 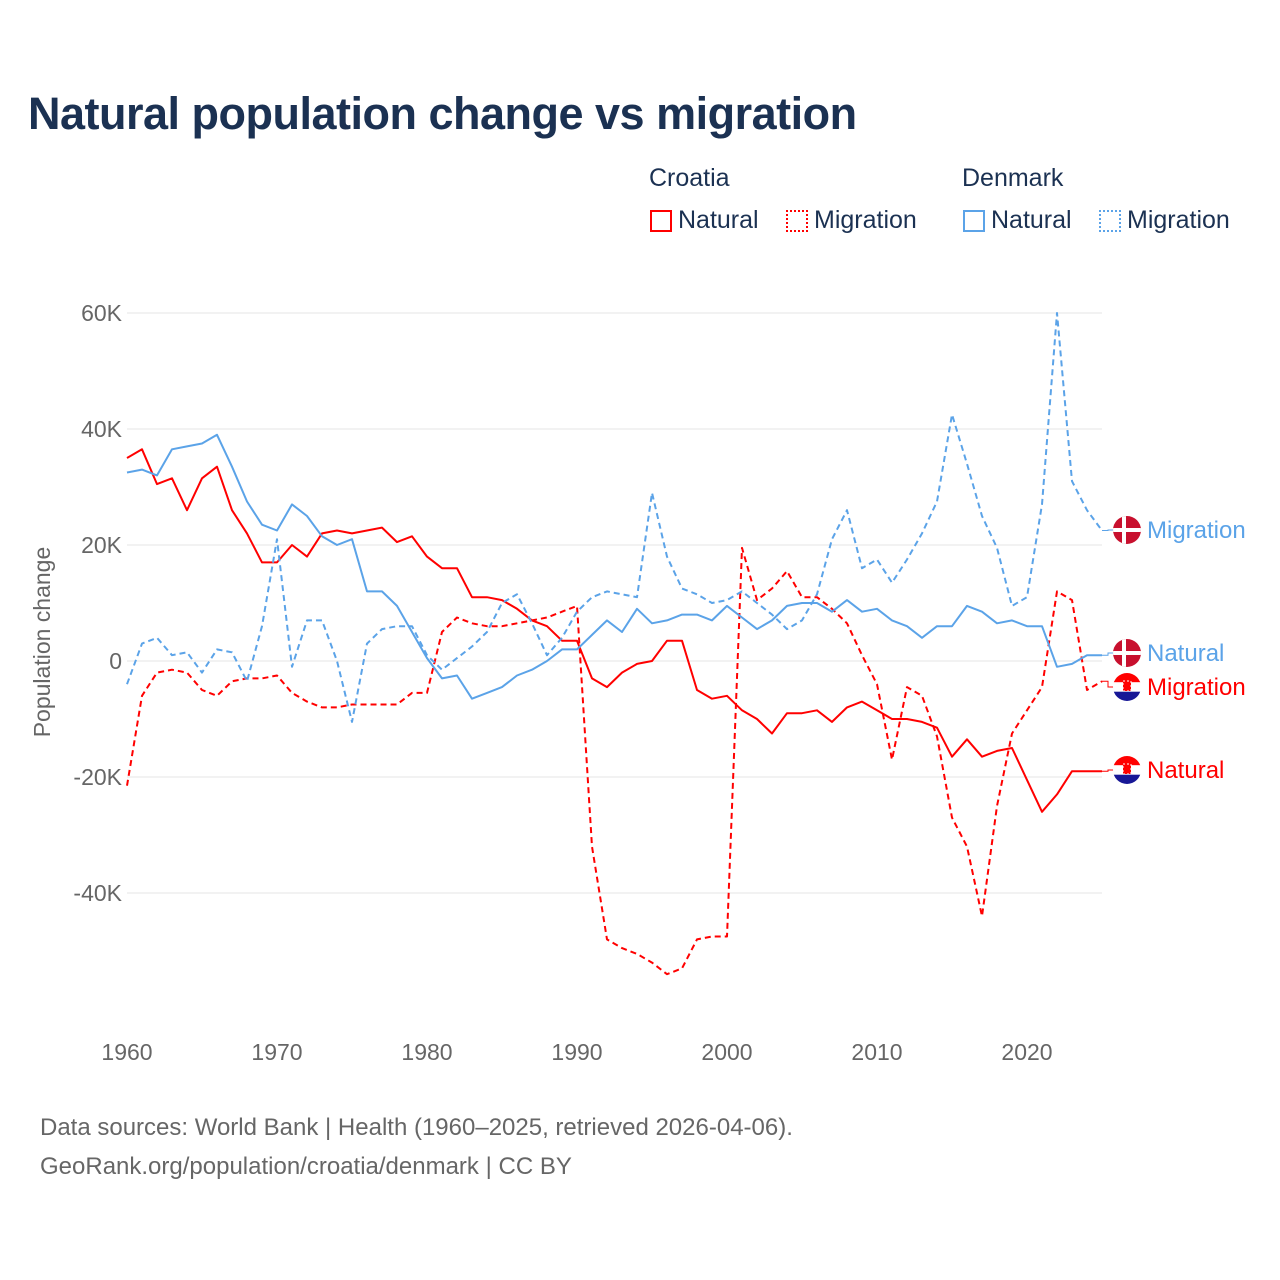 I want to click on chart-title: Natural population change vs migration, so click(x=442, y=113).